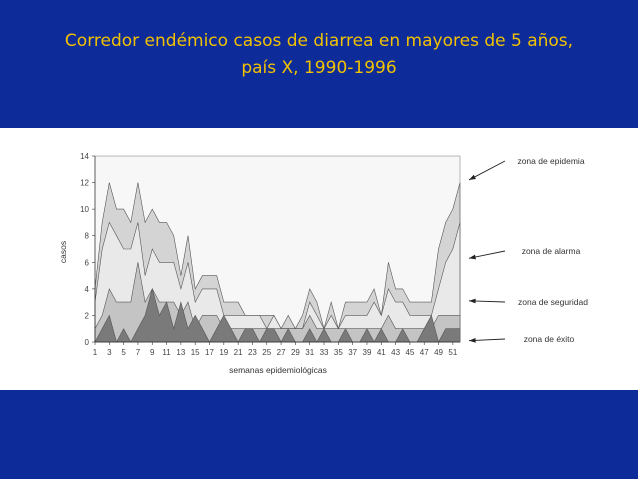  What do you see at coordinates (238, 352) in the screenshot?
I see `x-tick-label: 21` at bounding box center [238, 352].